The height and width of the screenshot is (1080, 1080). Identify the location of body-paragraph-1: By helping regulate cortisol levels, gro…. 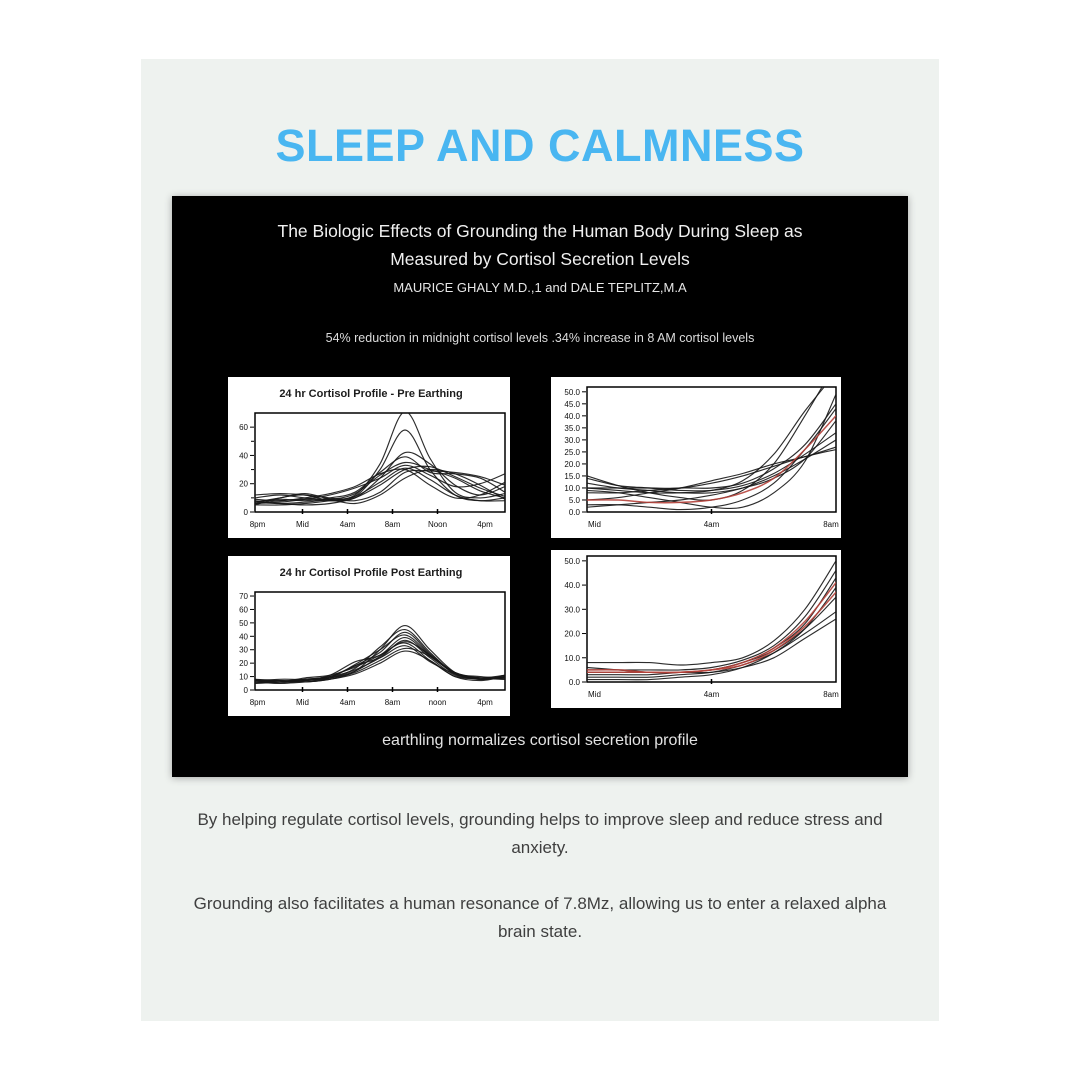
(540, 834).